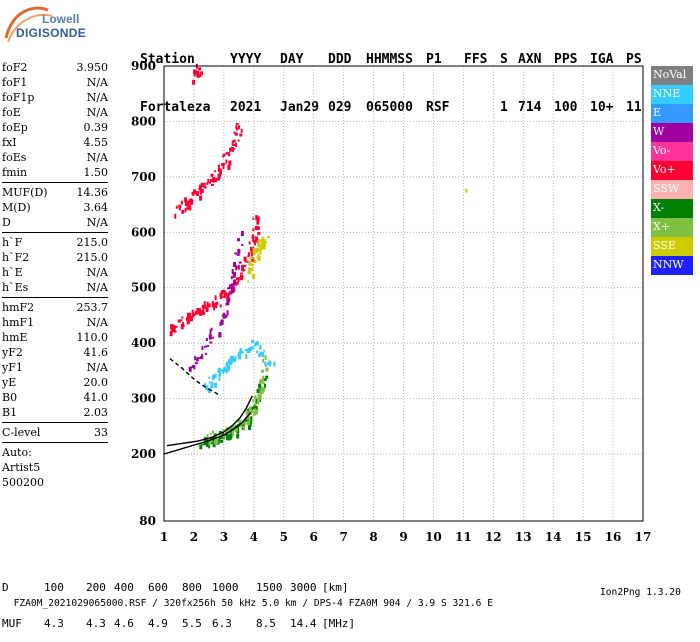  What do you see at coordinates (225, 587) in the screenshot?
I see `muf-cell: 1000` at bounding box center [225, 587].